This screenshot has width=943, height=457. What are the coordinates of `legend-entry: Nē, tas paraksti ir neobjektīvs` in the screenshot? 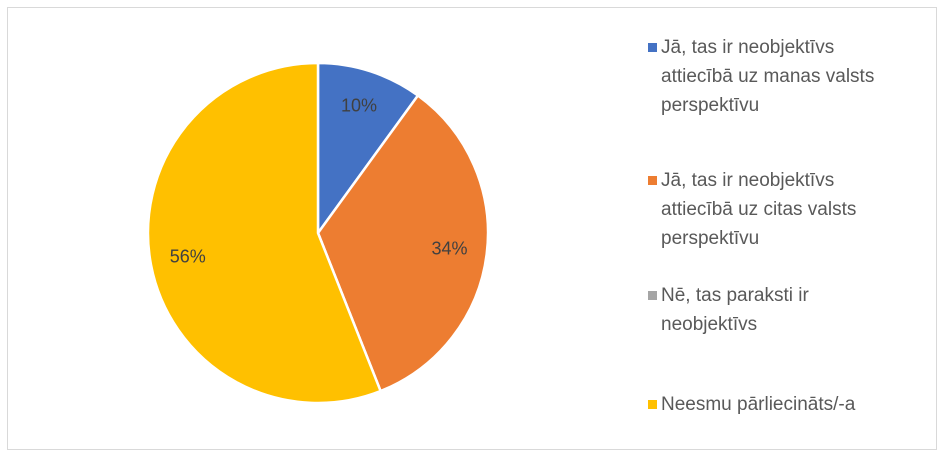 It's located at (773, 310).